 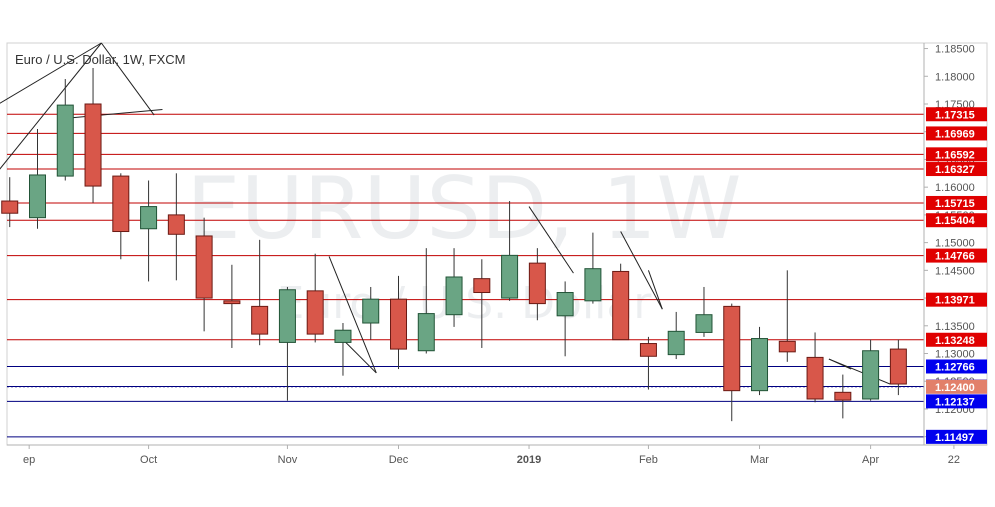 I want to click on x-tick-label: ep, so click(x=29, y=460).